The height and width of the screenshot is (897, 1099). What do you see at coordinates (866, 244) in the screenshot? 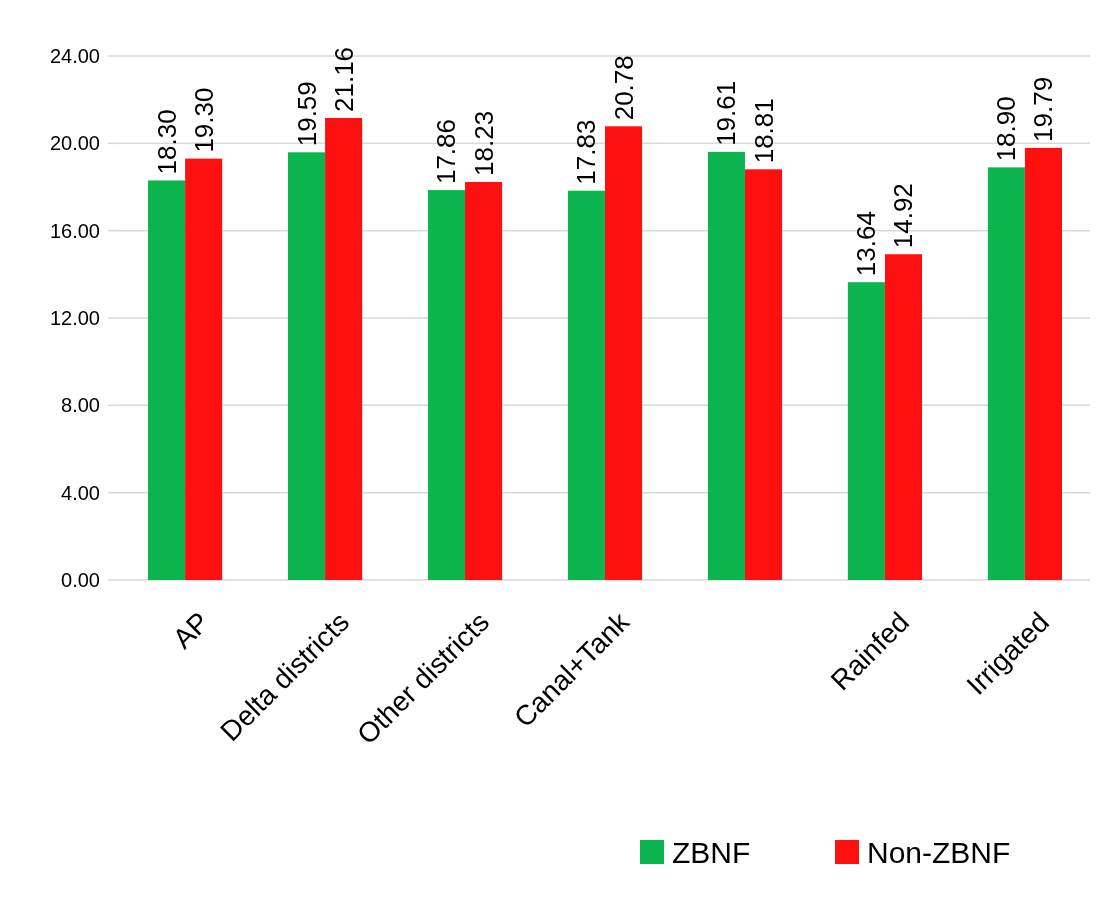
I see `data-label: 13.64` at bounding box center [866, 244].